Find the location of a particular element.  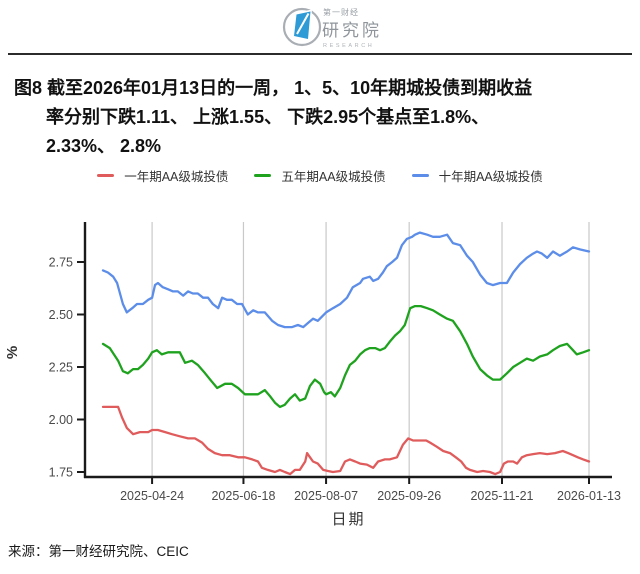

legend-dash-1y-icon is located at coordinates (106, 175).